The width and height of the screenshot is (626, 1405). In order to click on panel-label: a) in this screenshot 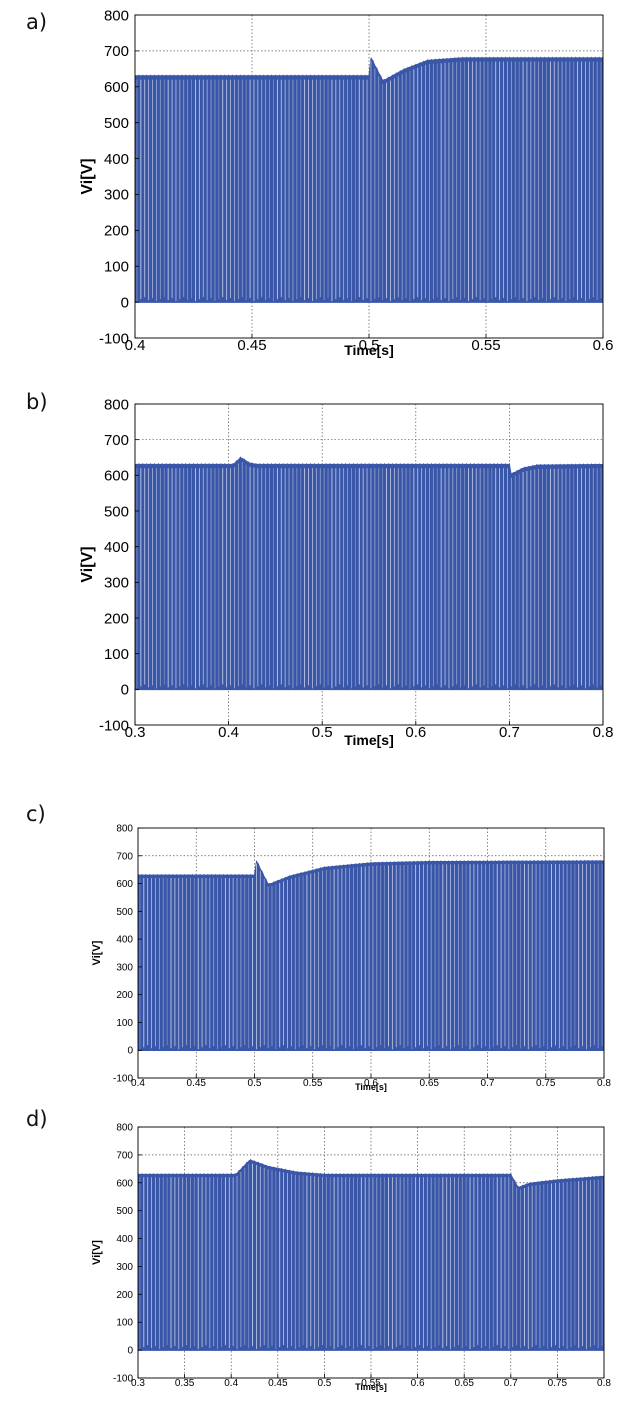, I will do `click(37, 22)`.